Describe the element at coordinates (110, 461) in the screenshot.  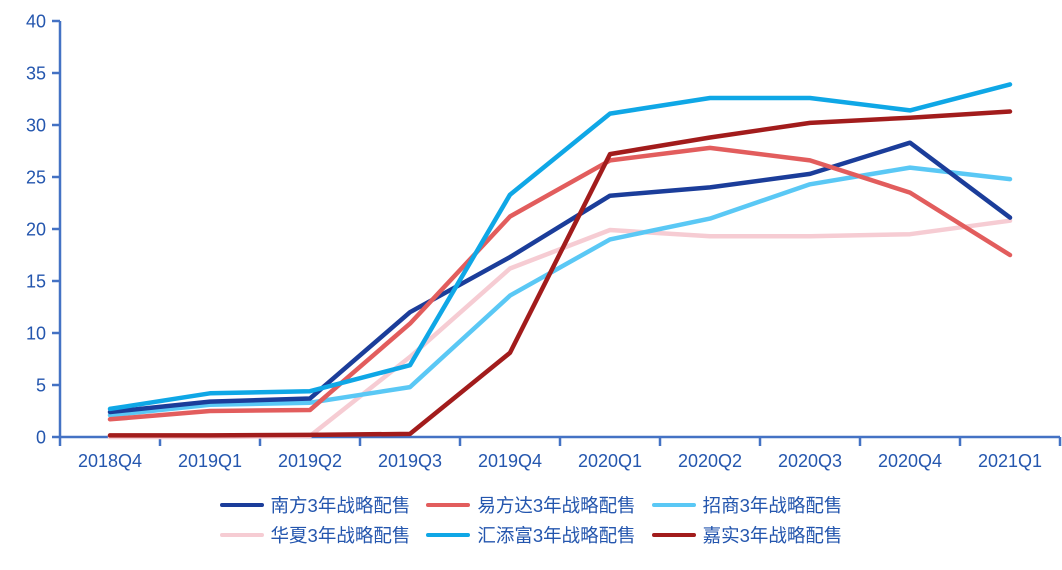
I see `x-tick-label: 2018Q4` at that location.